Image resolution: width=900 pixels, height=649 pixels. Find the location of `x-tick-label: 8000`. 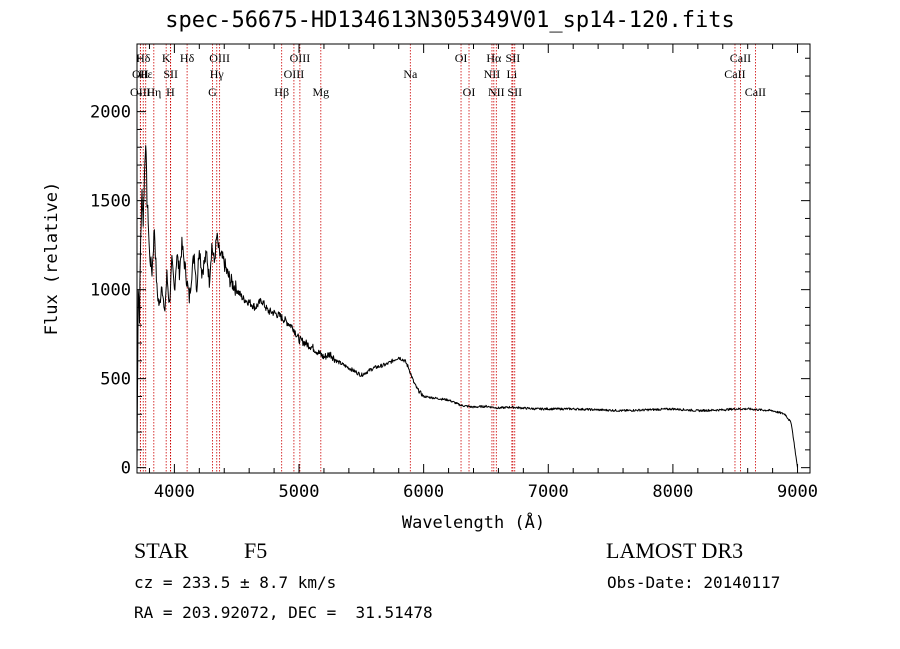

x-tick-label: 8000 is located at coordinates (672, 492).